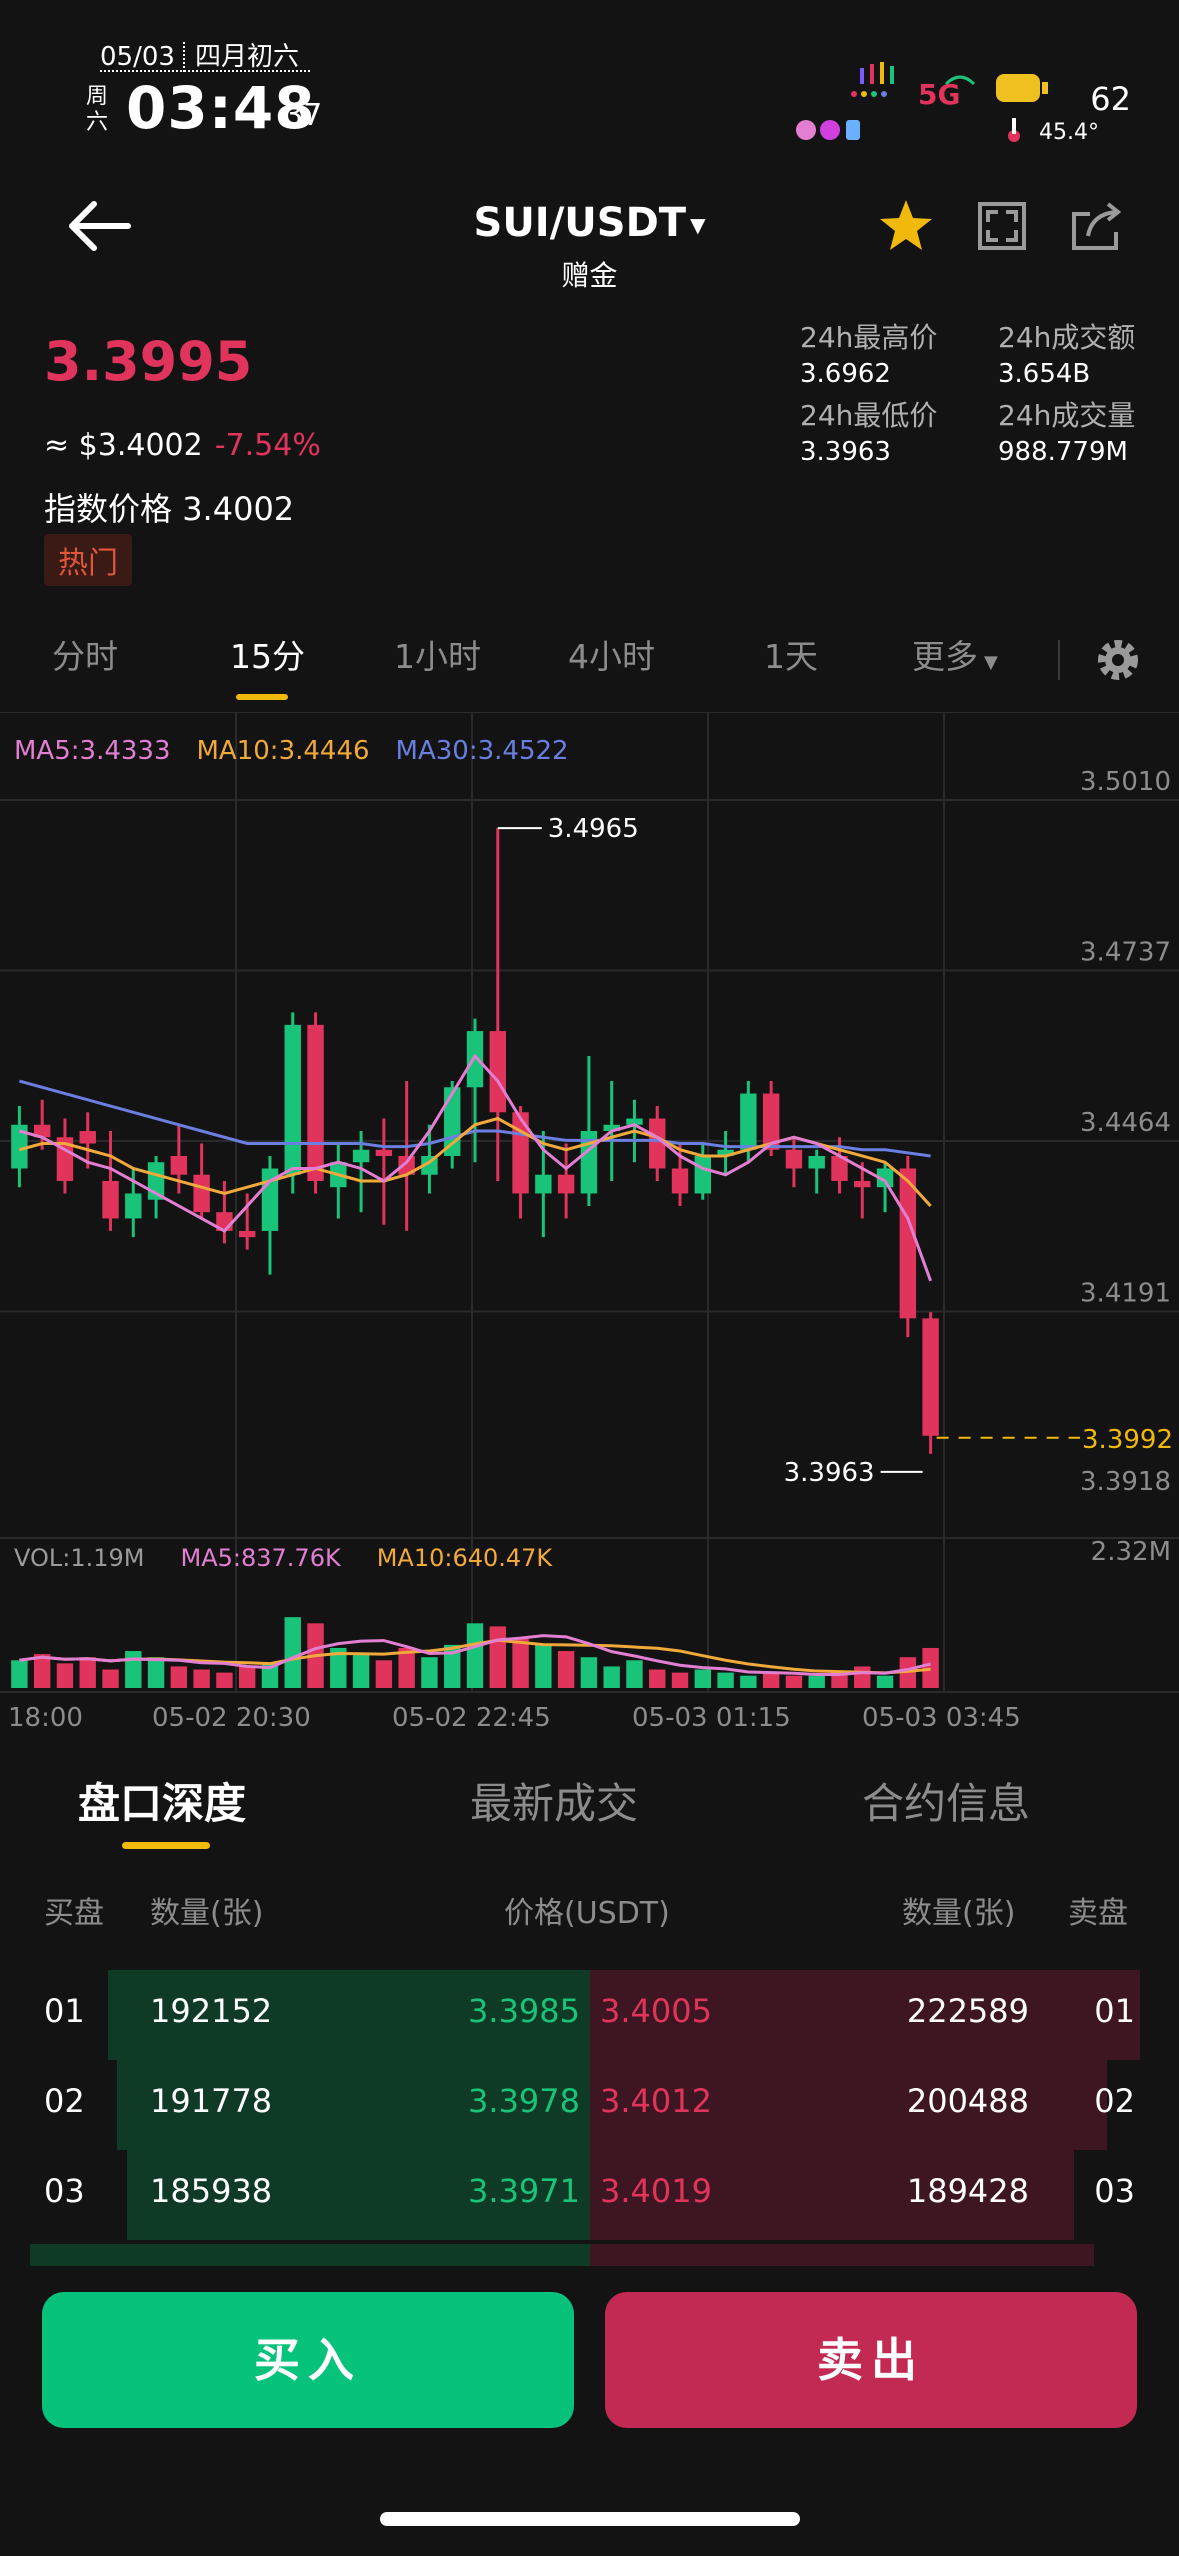 The height and width of the screenshot is (2556, 1179). Describe the element at coordinates (791, 656) in the screenshot. I see `tab-1d: 1天` at that location.